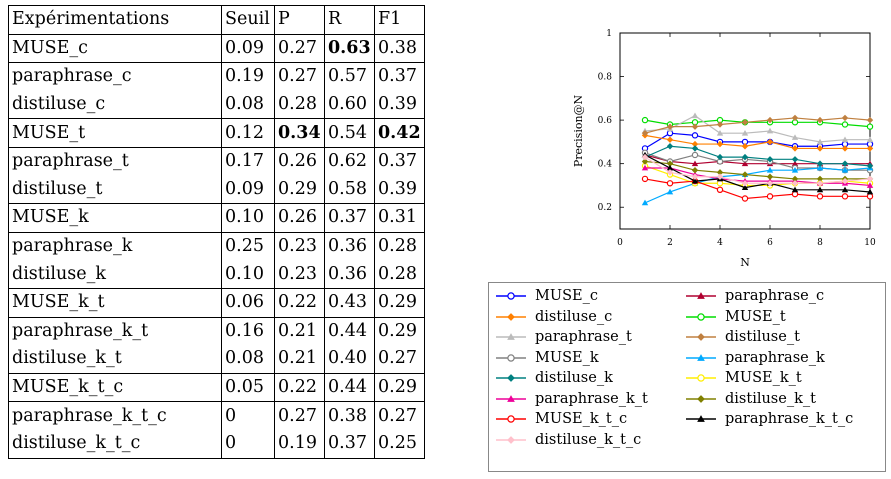 This screenshot has height=479, width=891. What do you see at coordinates (581, 419) in the screenshot?
I see `legend-label: MUSE_k_t_c` at bounding box center [581, 419].